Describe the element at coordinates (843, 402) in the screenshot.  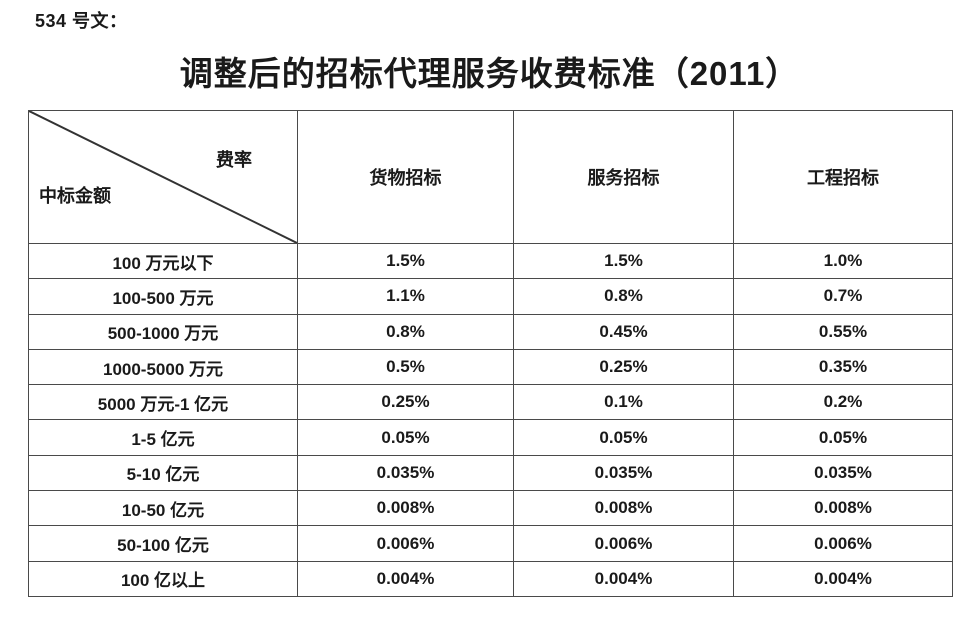
I see `rate-cell: 0.2%` at that location.